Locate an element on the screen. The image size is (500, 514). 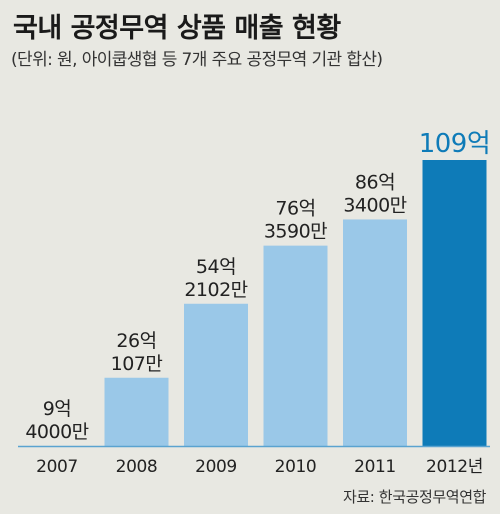
data-label-2007: 9억 is located at coordinates (57, 409).